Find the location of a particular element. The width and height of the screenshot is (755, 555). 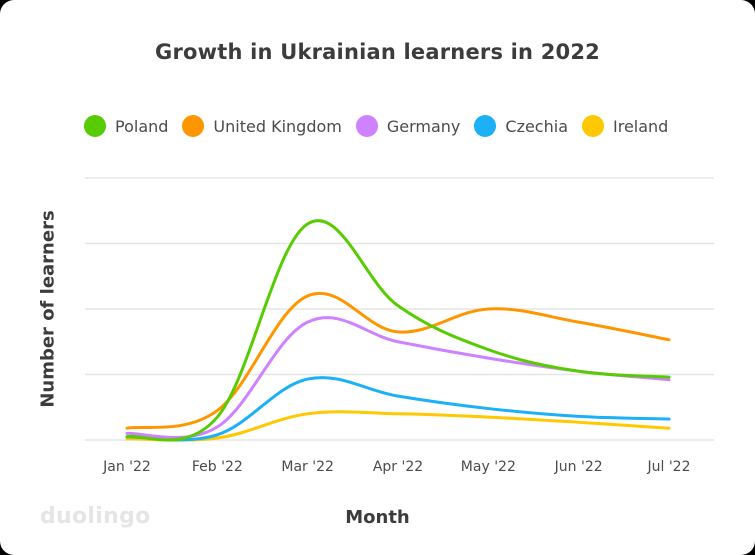

x-tick-label: Jul '22 is located at coordinates (668, 467).